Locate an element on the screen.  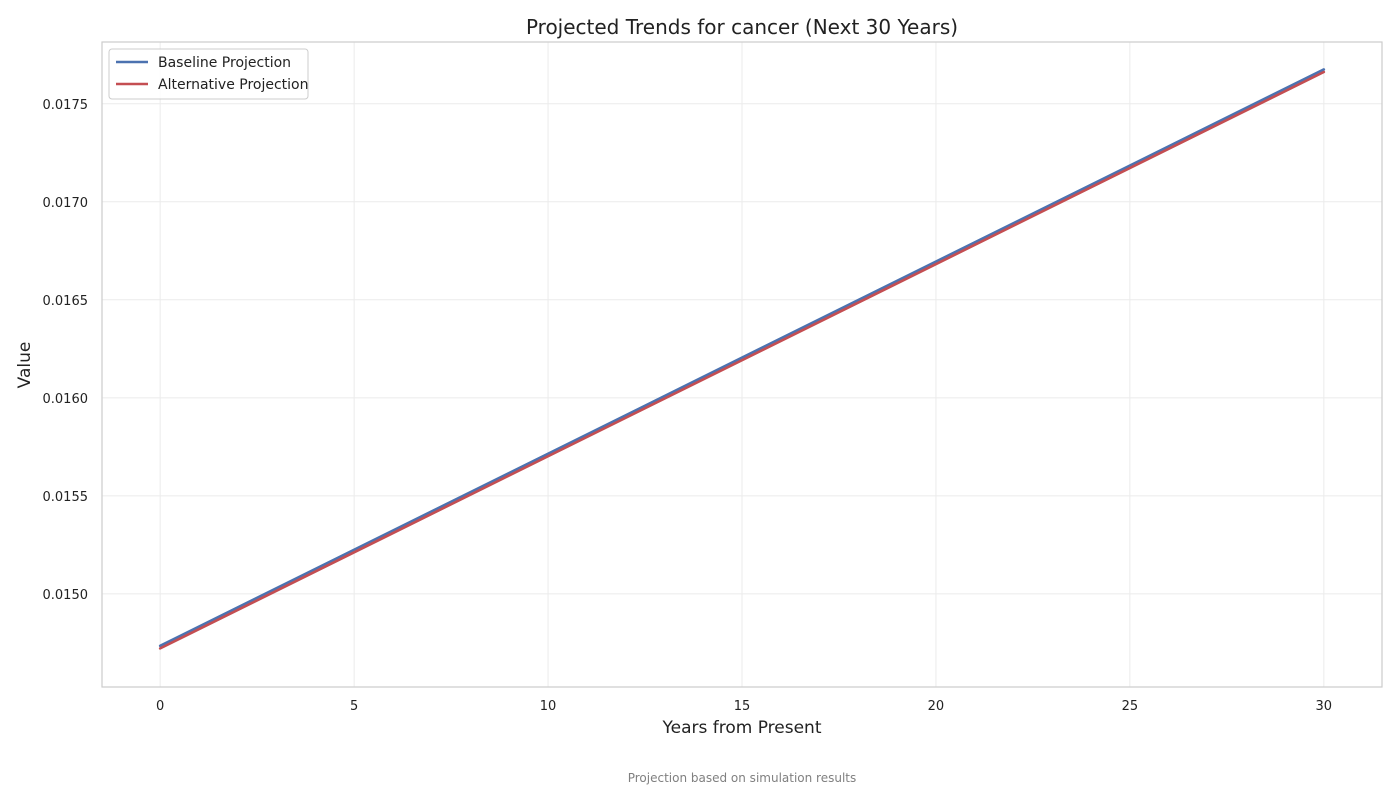
x-tick-label: 25 is located at coordinates (1130, 706).